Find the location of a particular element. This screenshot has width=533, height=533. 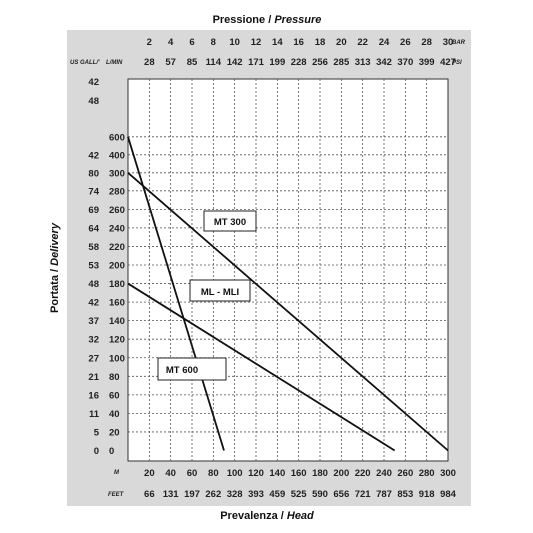

y-tick-label-lmin: 140 is located at coordinates (117, 321).